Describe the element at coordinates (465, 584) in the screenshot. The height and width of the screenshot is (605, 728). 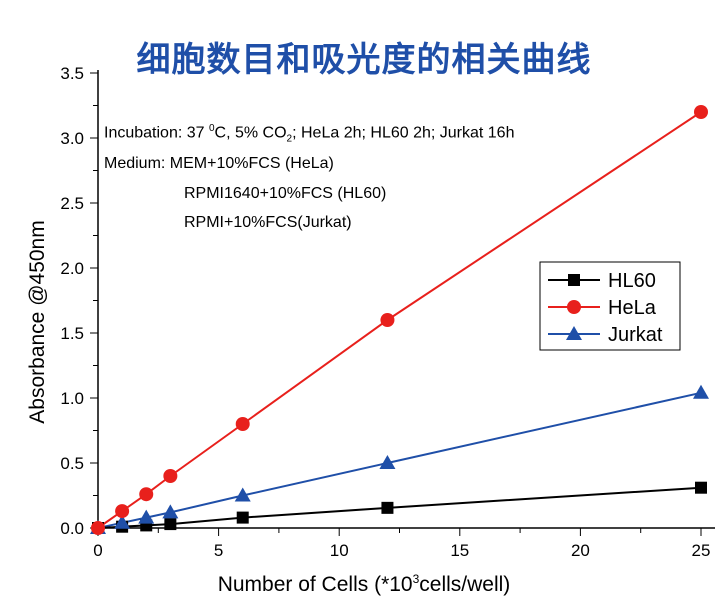
I see `x-label-text: cells/well)` at that location.